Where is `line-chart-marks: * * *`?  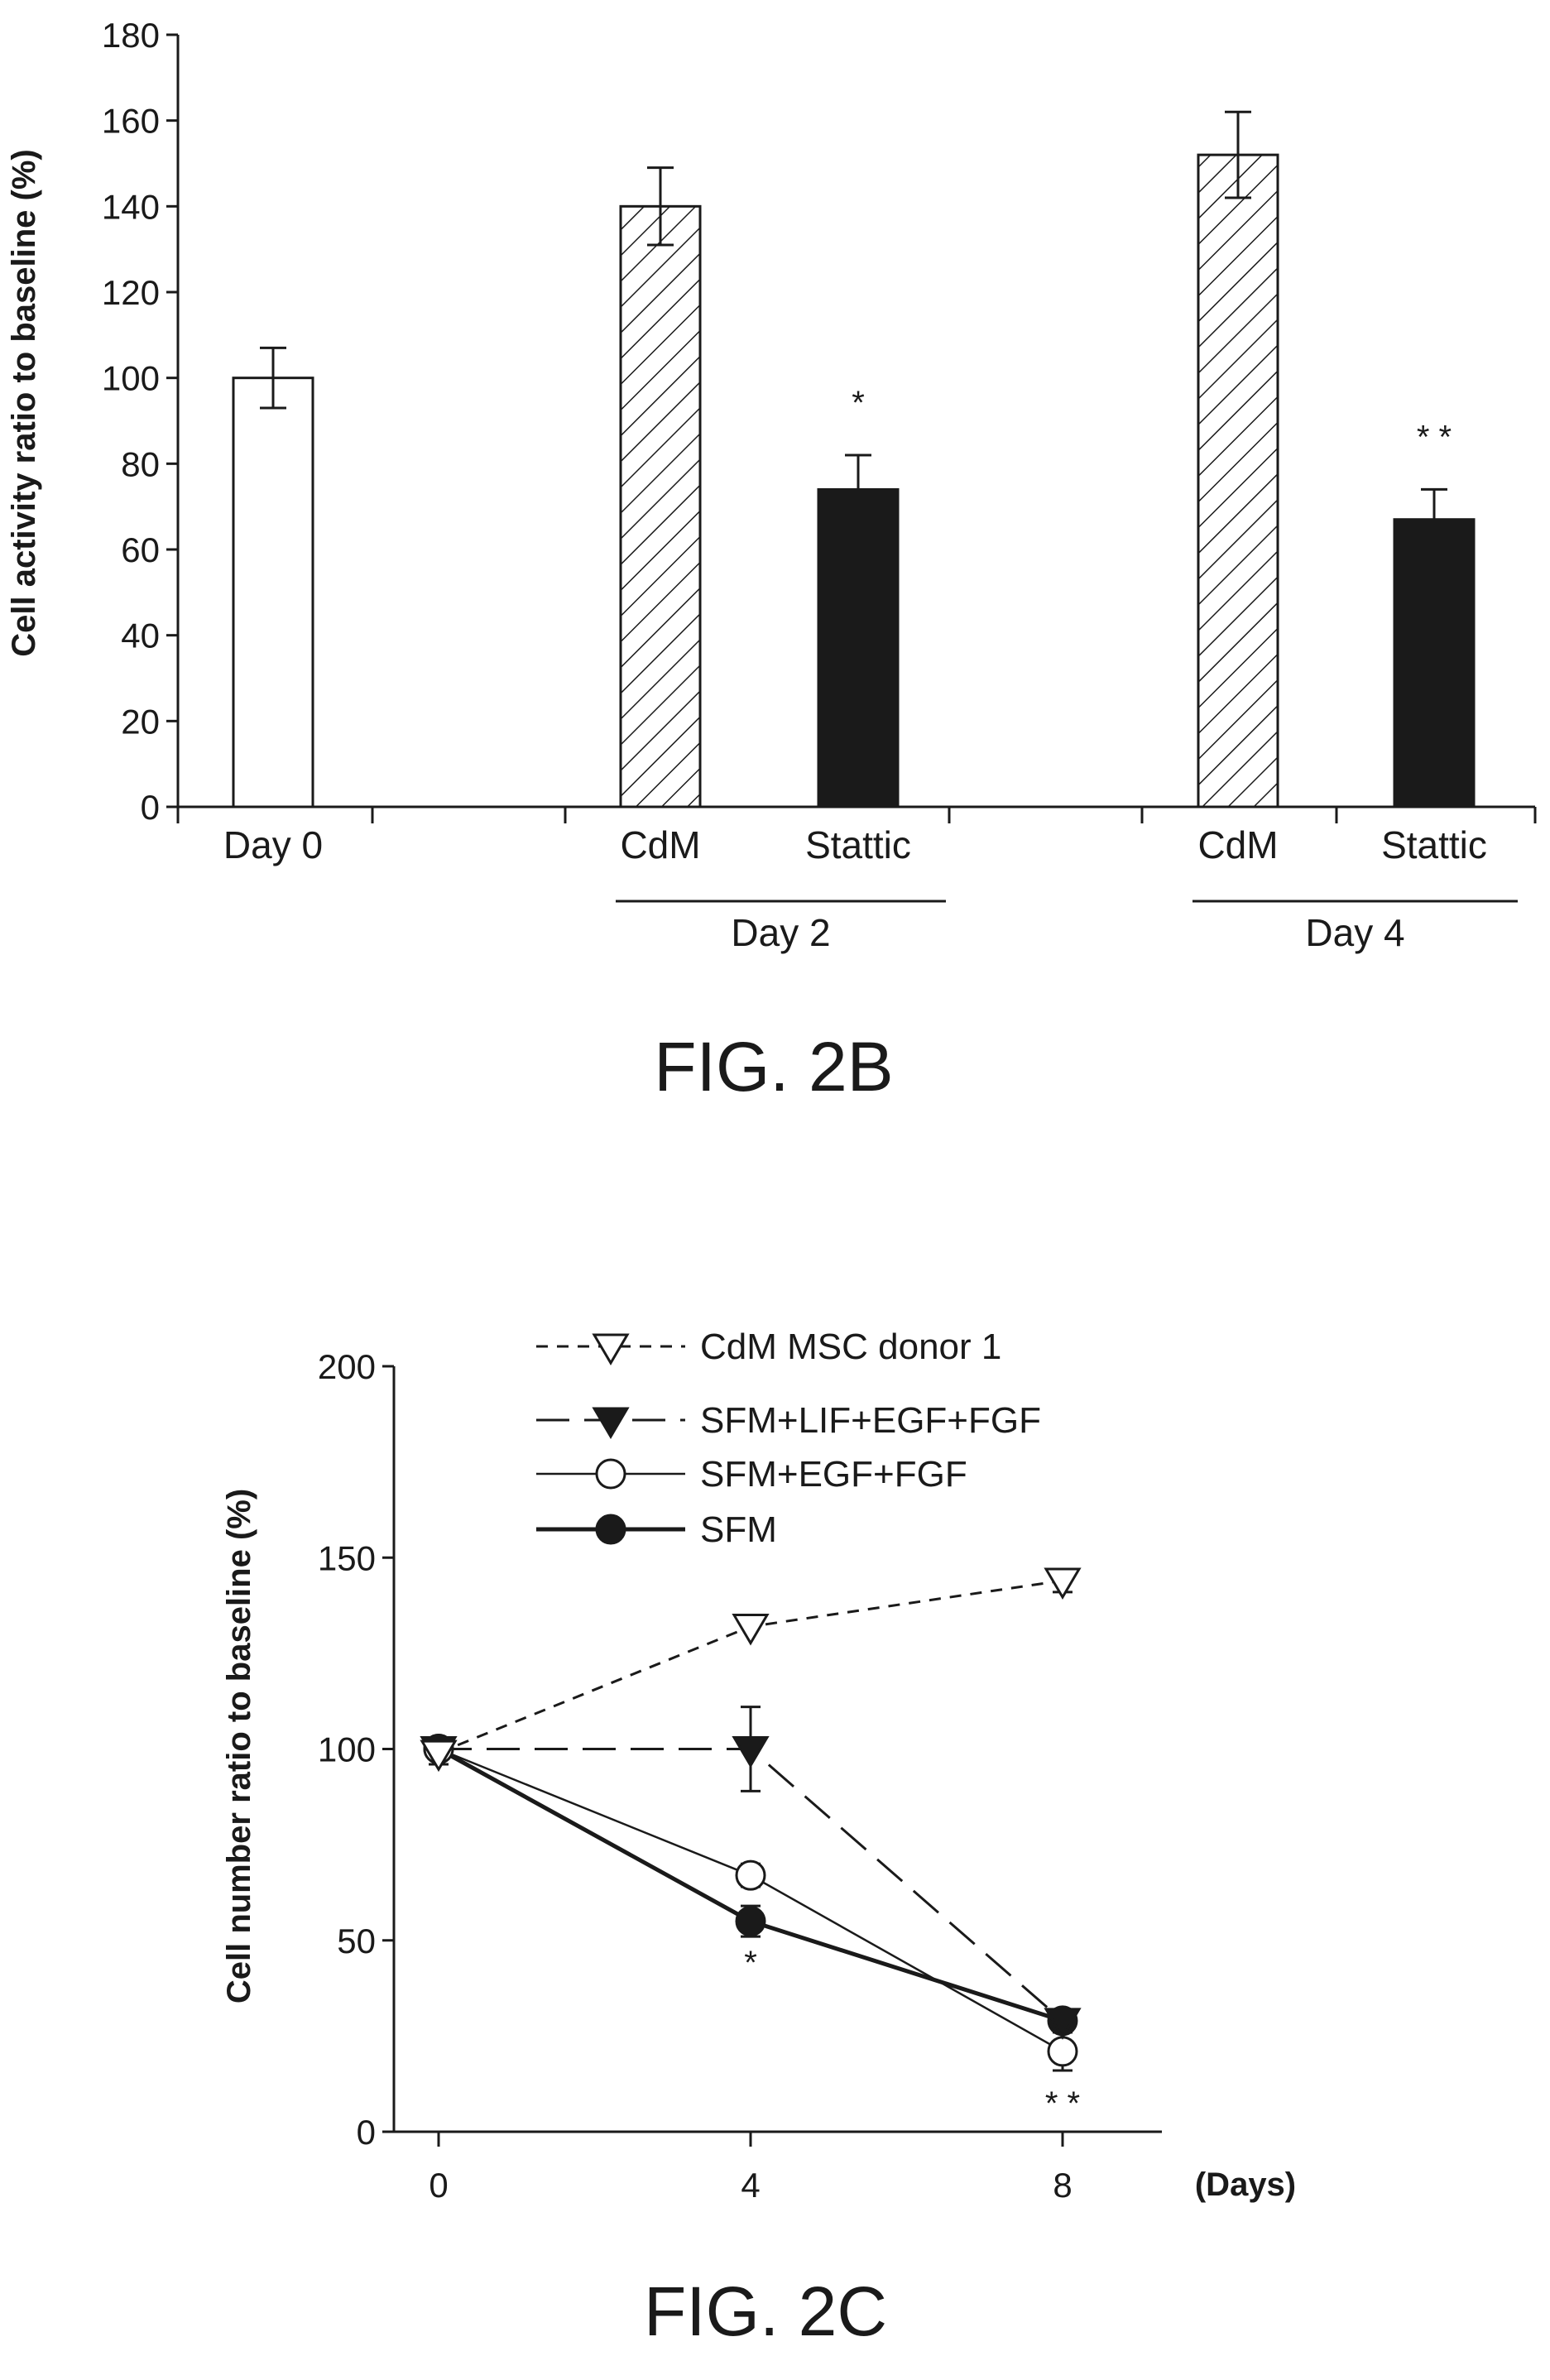
line-chart-marks: * * * is located at coordinates (751, 1844).